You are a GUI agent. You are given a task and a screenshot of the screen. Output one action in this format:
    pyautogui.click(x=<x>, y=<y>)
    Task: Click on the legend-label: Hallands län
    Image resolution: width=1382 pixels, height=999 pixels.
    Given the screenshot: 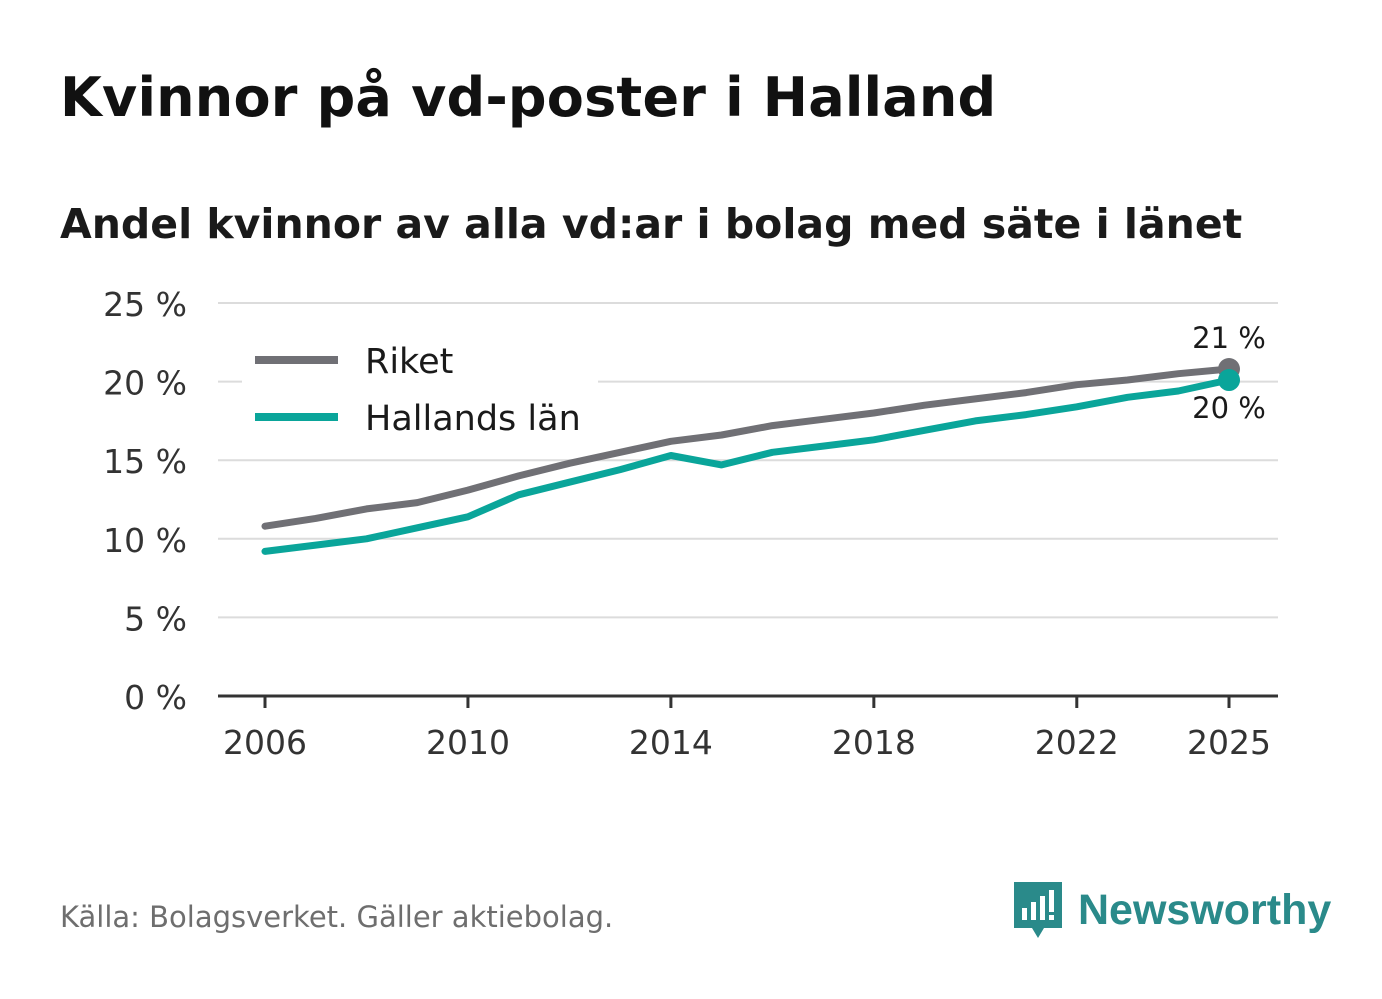 What is the action you would take?
    pyautogui.click(x=473, y=419)
    